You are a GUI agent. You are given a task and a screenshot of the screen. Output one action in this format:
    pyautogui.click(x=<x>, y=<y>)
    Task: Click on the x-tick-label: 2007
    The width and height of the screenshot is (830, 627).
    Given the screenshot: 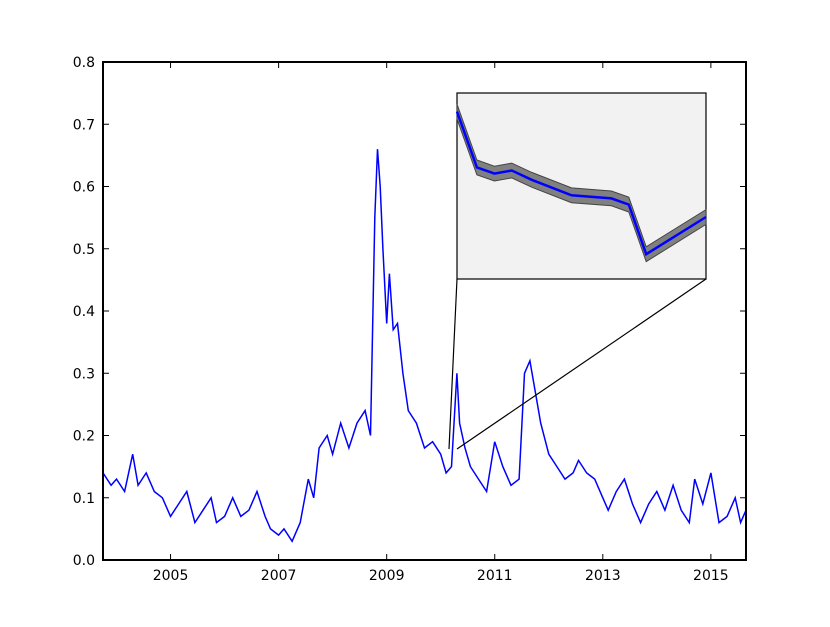 What is the action you would take?
    pyautogui.click(x=279, y=576)
    